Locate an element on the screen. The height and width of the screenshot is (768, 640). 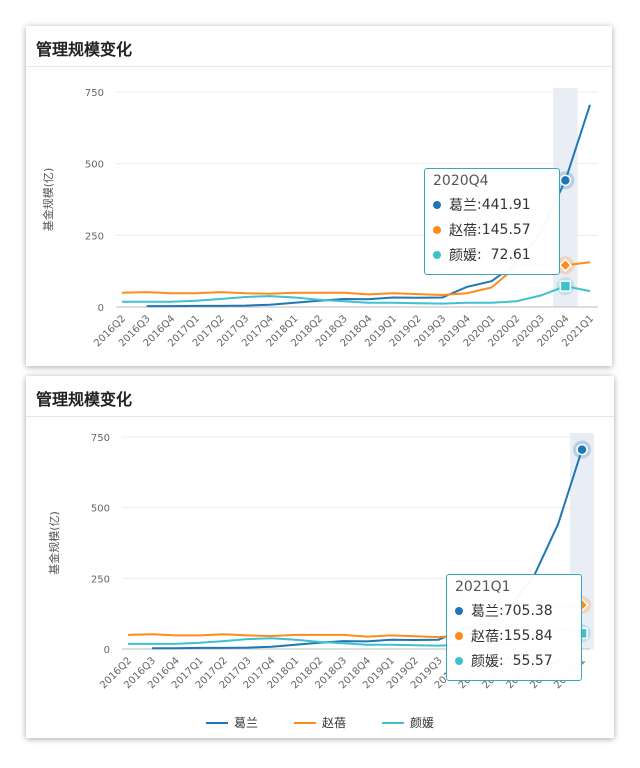
tooltip: 2021Q1 葛兰:705.38 赵蓓:155.84 颜媛: 55.57 is located at coordinates (514, 627).